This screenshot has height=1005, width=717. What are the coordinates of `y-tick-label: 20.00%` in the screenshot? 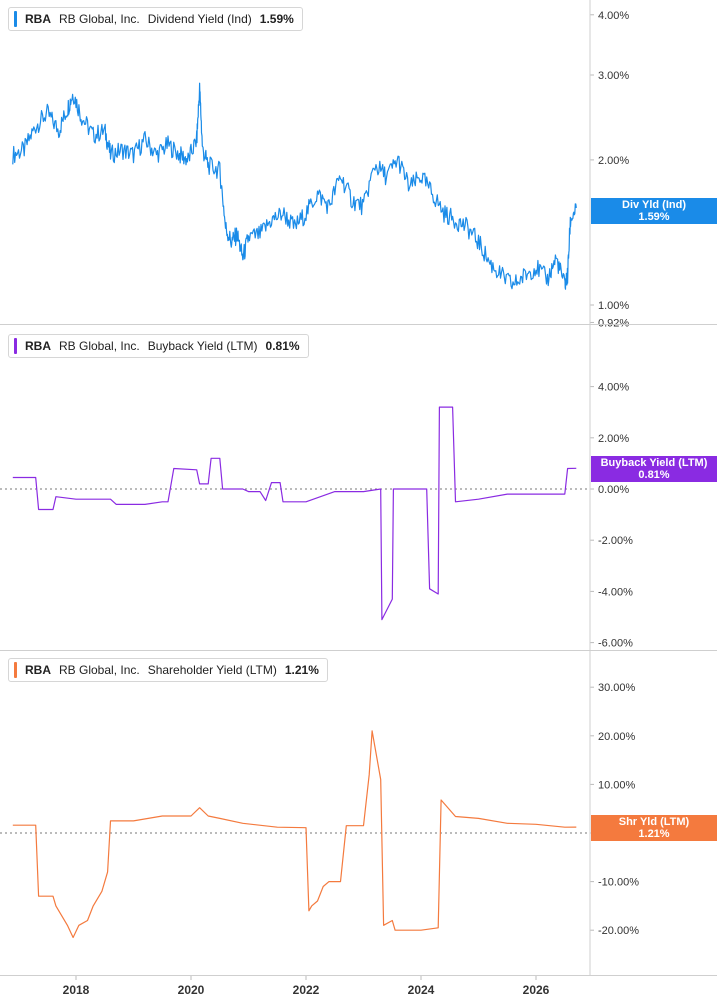 It's located at (617, 737).